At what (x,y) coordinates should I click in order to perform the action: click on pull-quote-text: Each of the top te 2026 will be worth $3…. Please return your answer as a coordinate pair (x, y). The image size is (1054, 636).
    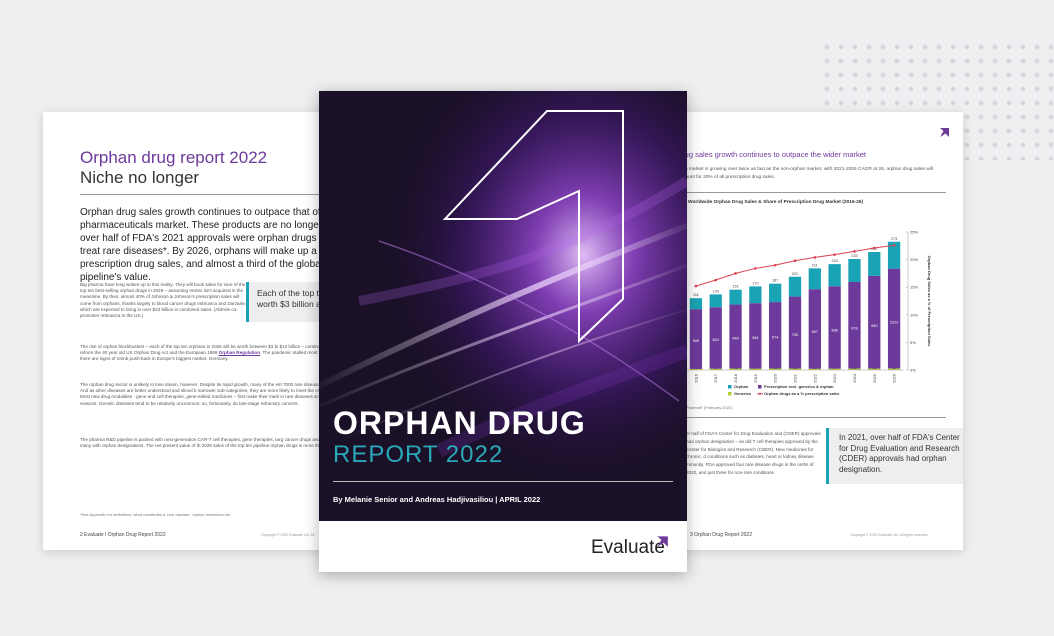
    Looking at the image, I should click on (309, 298).